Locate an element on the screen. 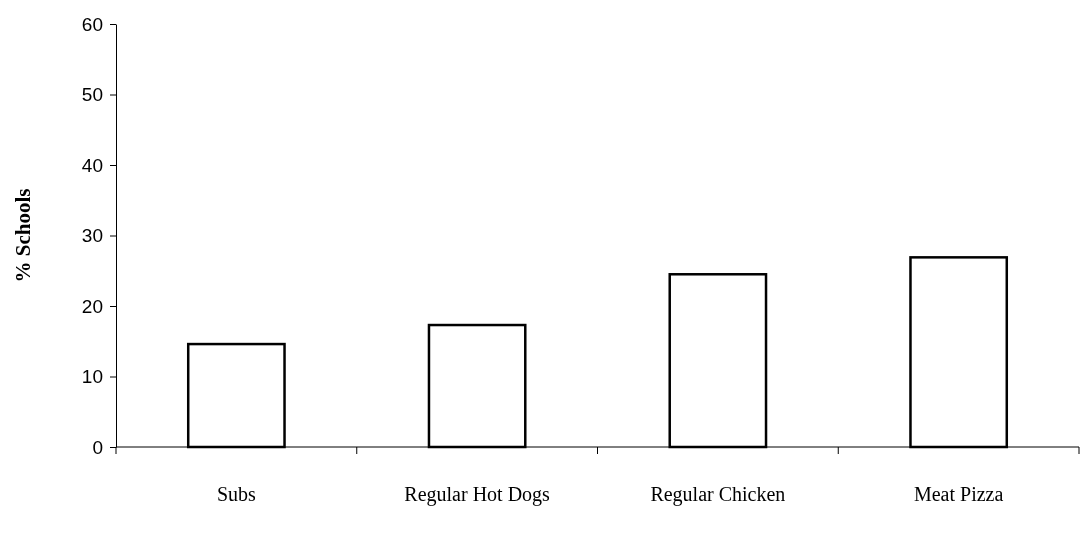 The image size is (1081, 541). y-tick-label: 50 is located at coordinates (92, 95).